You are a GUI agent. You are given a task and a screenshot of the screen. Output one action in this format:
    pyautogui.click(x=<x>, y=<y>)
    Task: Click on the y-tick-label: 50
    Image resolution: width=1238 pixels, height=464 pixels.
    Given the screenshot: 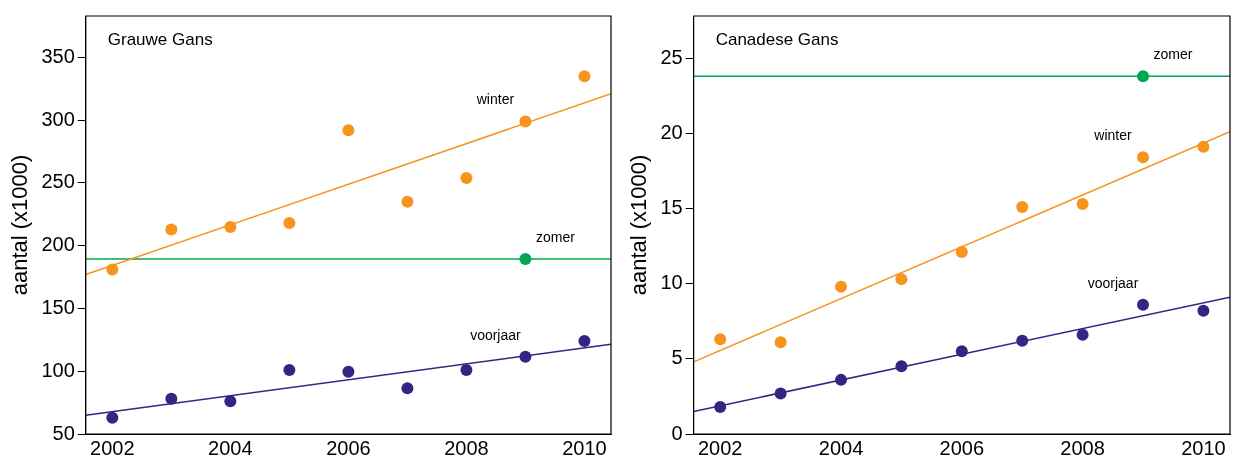 What is the action you would take?
    pyautogui.click(x=63, y=432)
    